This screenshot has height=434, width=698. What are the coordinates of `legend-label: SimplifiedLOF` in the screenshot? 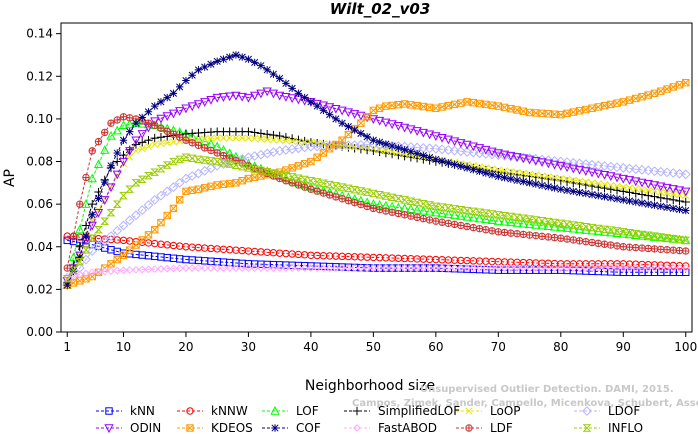 It's located at (419, 411).